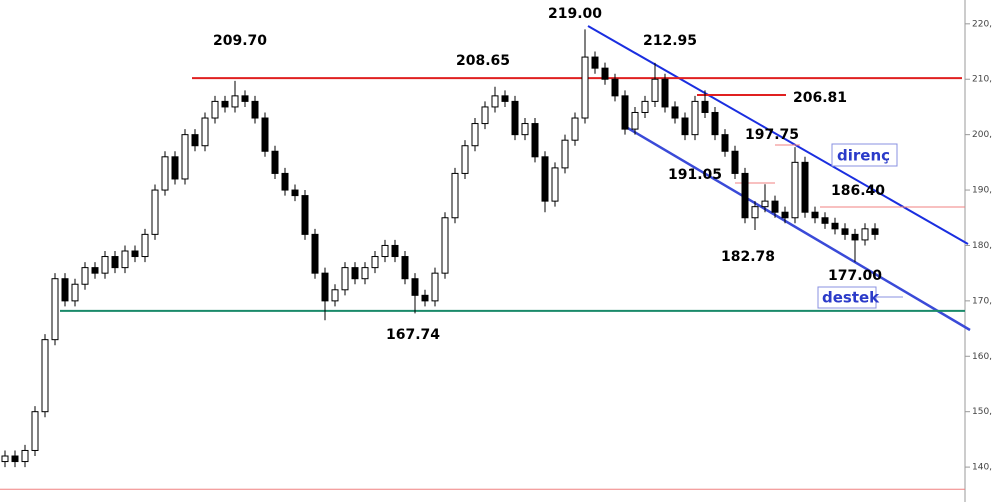 This screenshot has width=1000, height=502. What do you see at coordinates (982, 24) in the screenshot?
I see `y-tick-label: 220,` at bounding box center [982, 24].